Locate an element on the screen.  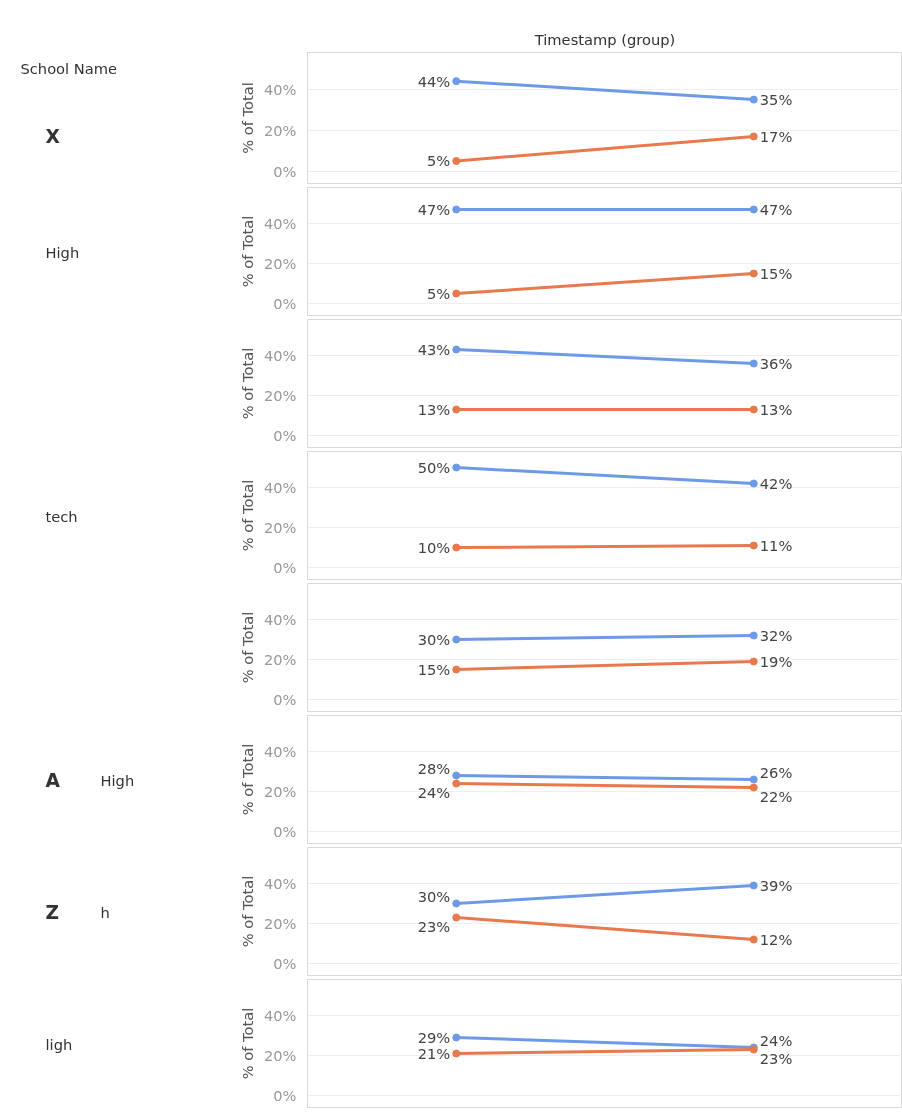
text: ligh is located at coordinates (59, 1044).